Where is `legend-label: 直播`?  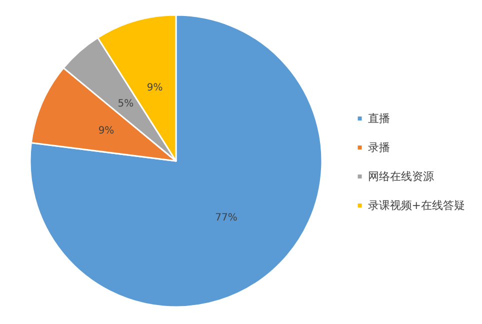
legend-label: 直播 is located at coordinates (379, 118).